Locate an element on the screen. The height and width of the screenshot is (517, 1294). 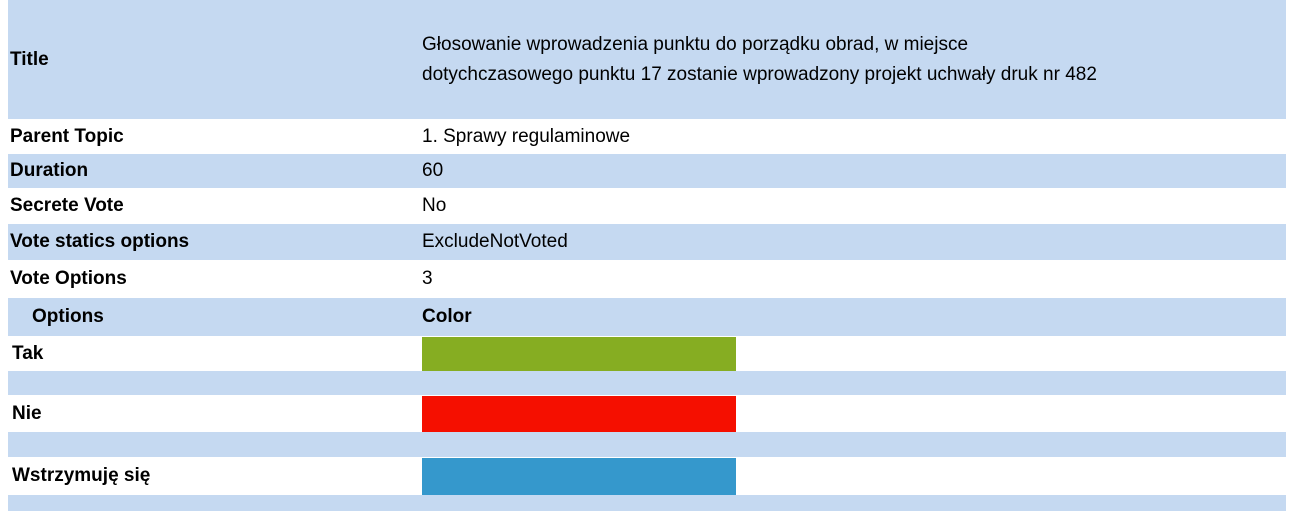
field-row: Parent Topic 1. Sprawy regulaminowe is located at coordinates (647, 136).